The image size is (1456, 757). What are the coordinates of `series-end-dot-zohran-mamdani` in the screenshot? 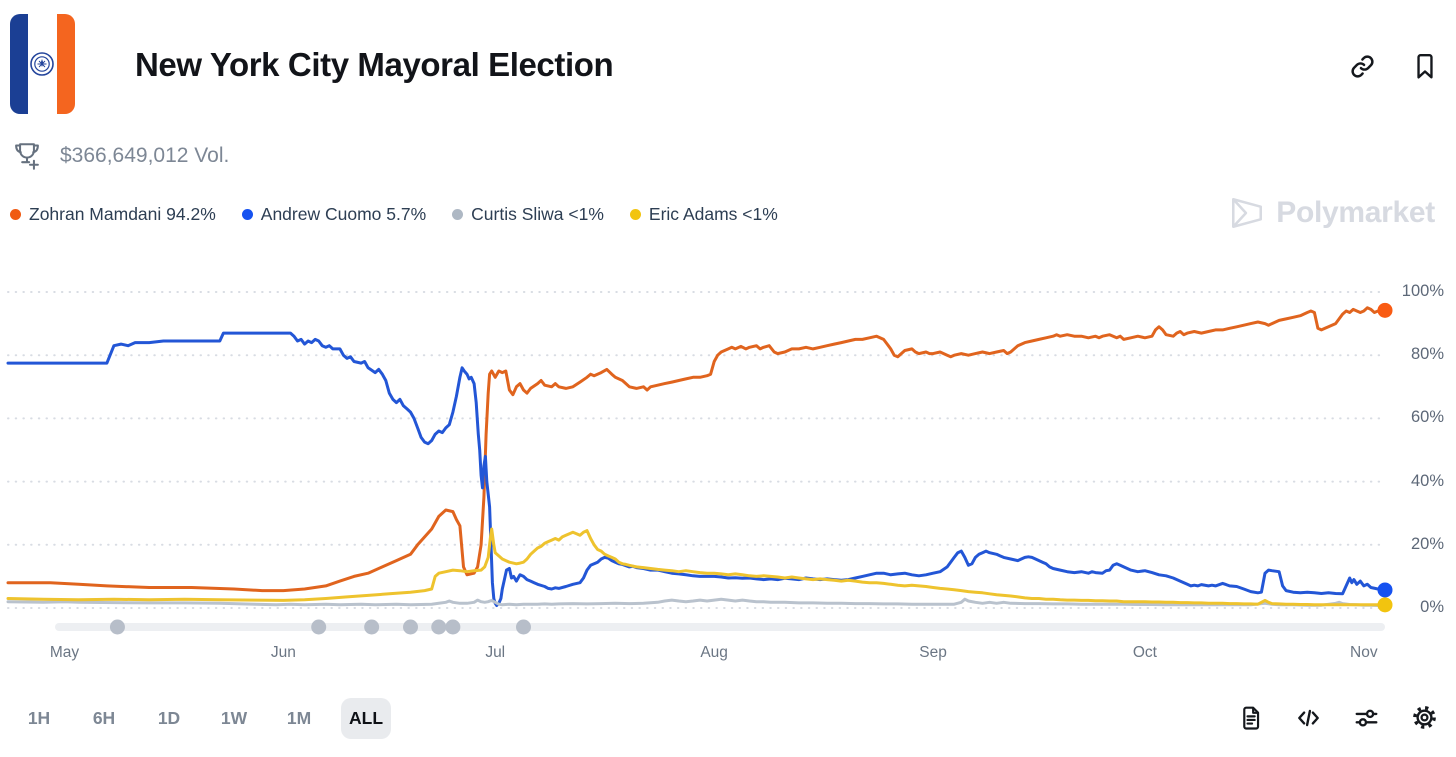 It's located at (1385, 310).